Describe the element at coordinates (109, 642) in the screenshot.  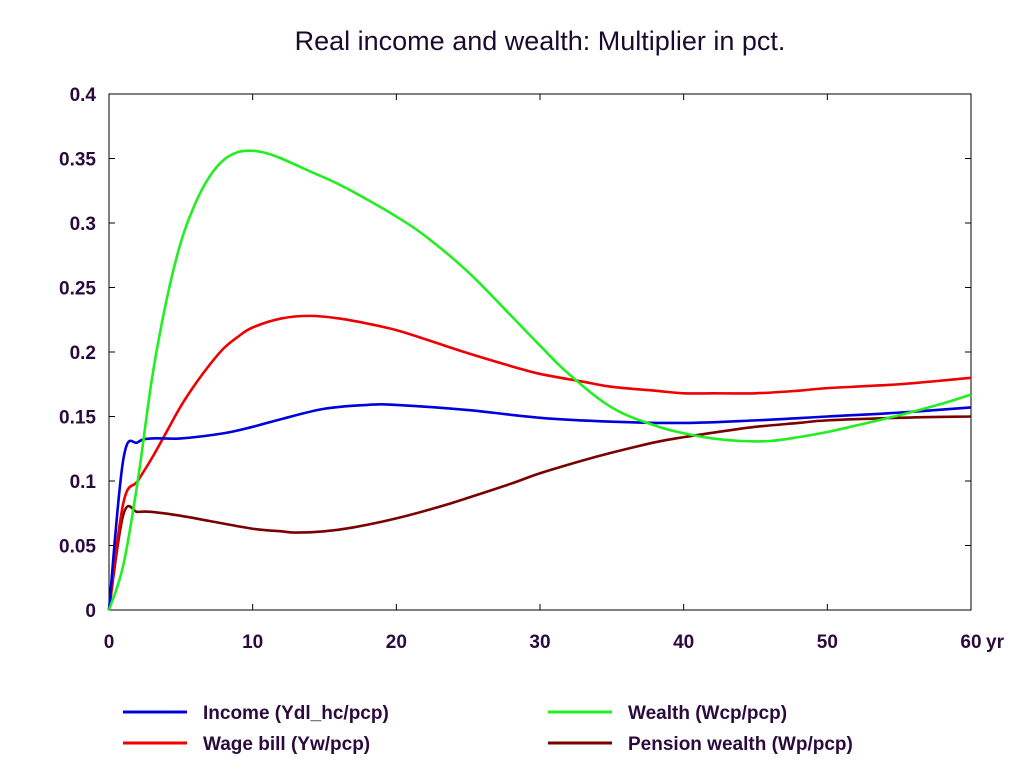
I see `x-tick-label: 0` at that location.